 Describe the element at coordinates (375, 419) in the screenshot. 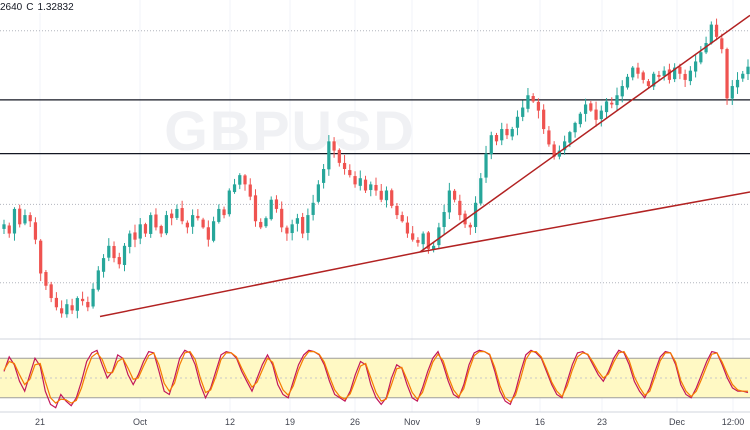

I see `time-axis: 21 Oct 12 19 26 Nov 9 16 23 Dec 12:00` at that location.